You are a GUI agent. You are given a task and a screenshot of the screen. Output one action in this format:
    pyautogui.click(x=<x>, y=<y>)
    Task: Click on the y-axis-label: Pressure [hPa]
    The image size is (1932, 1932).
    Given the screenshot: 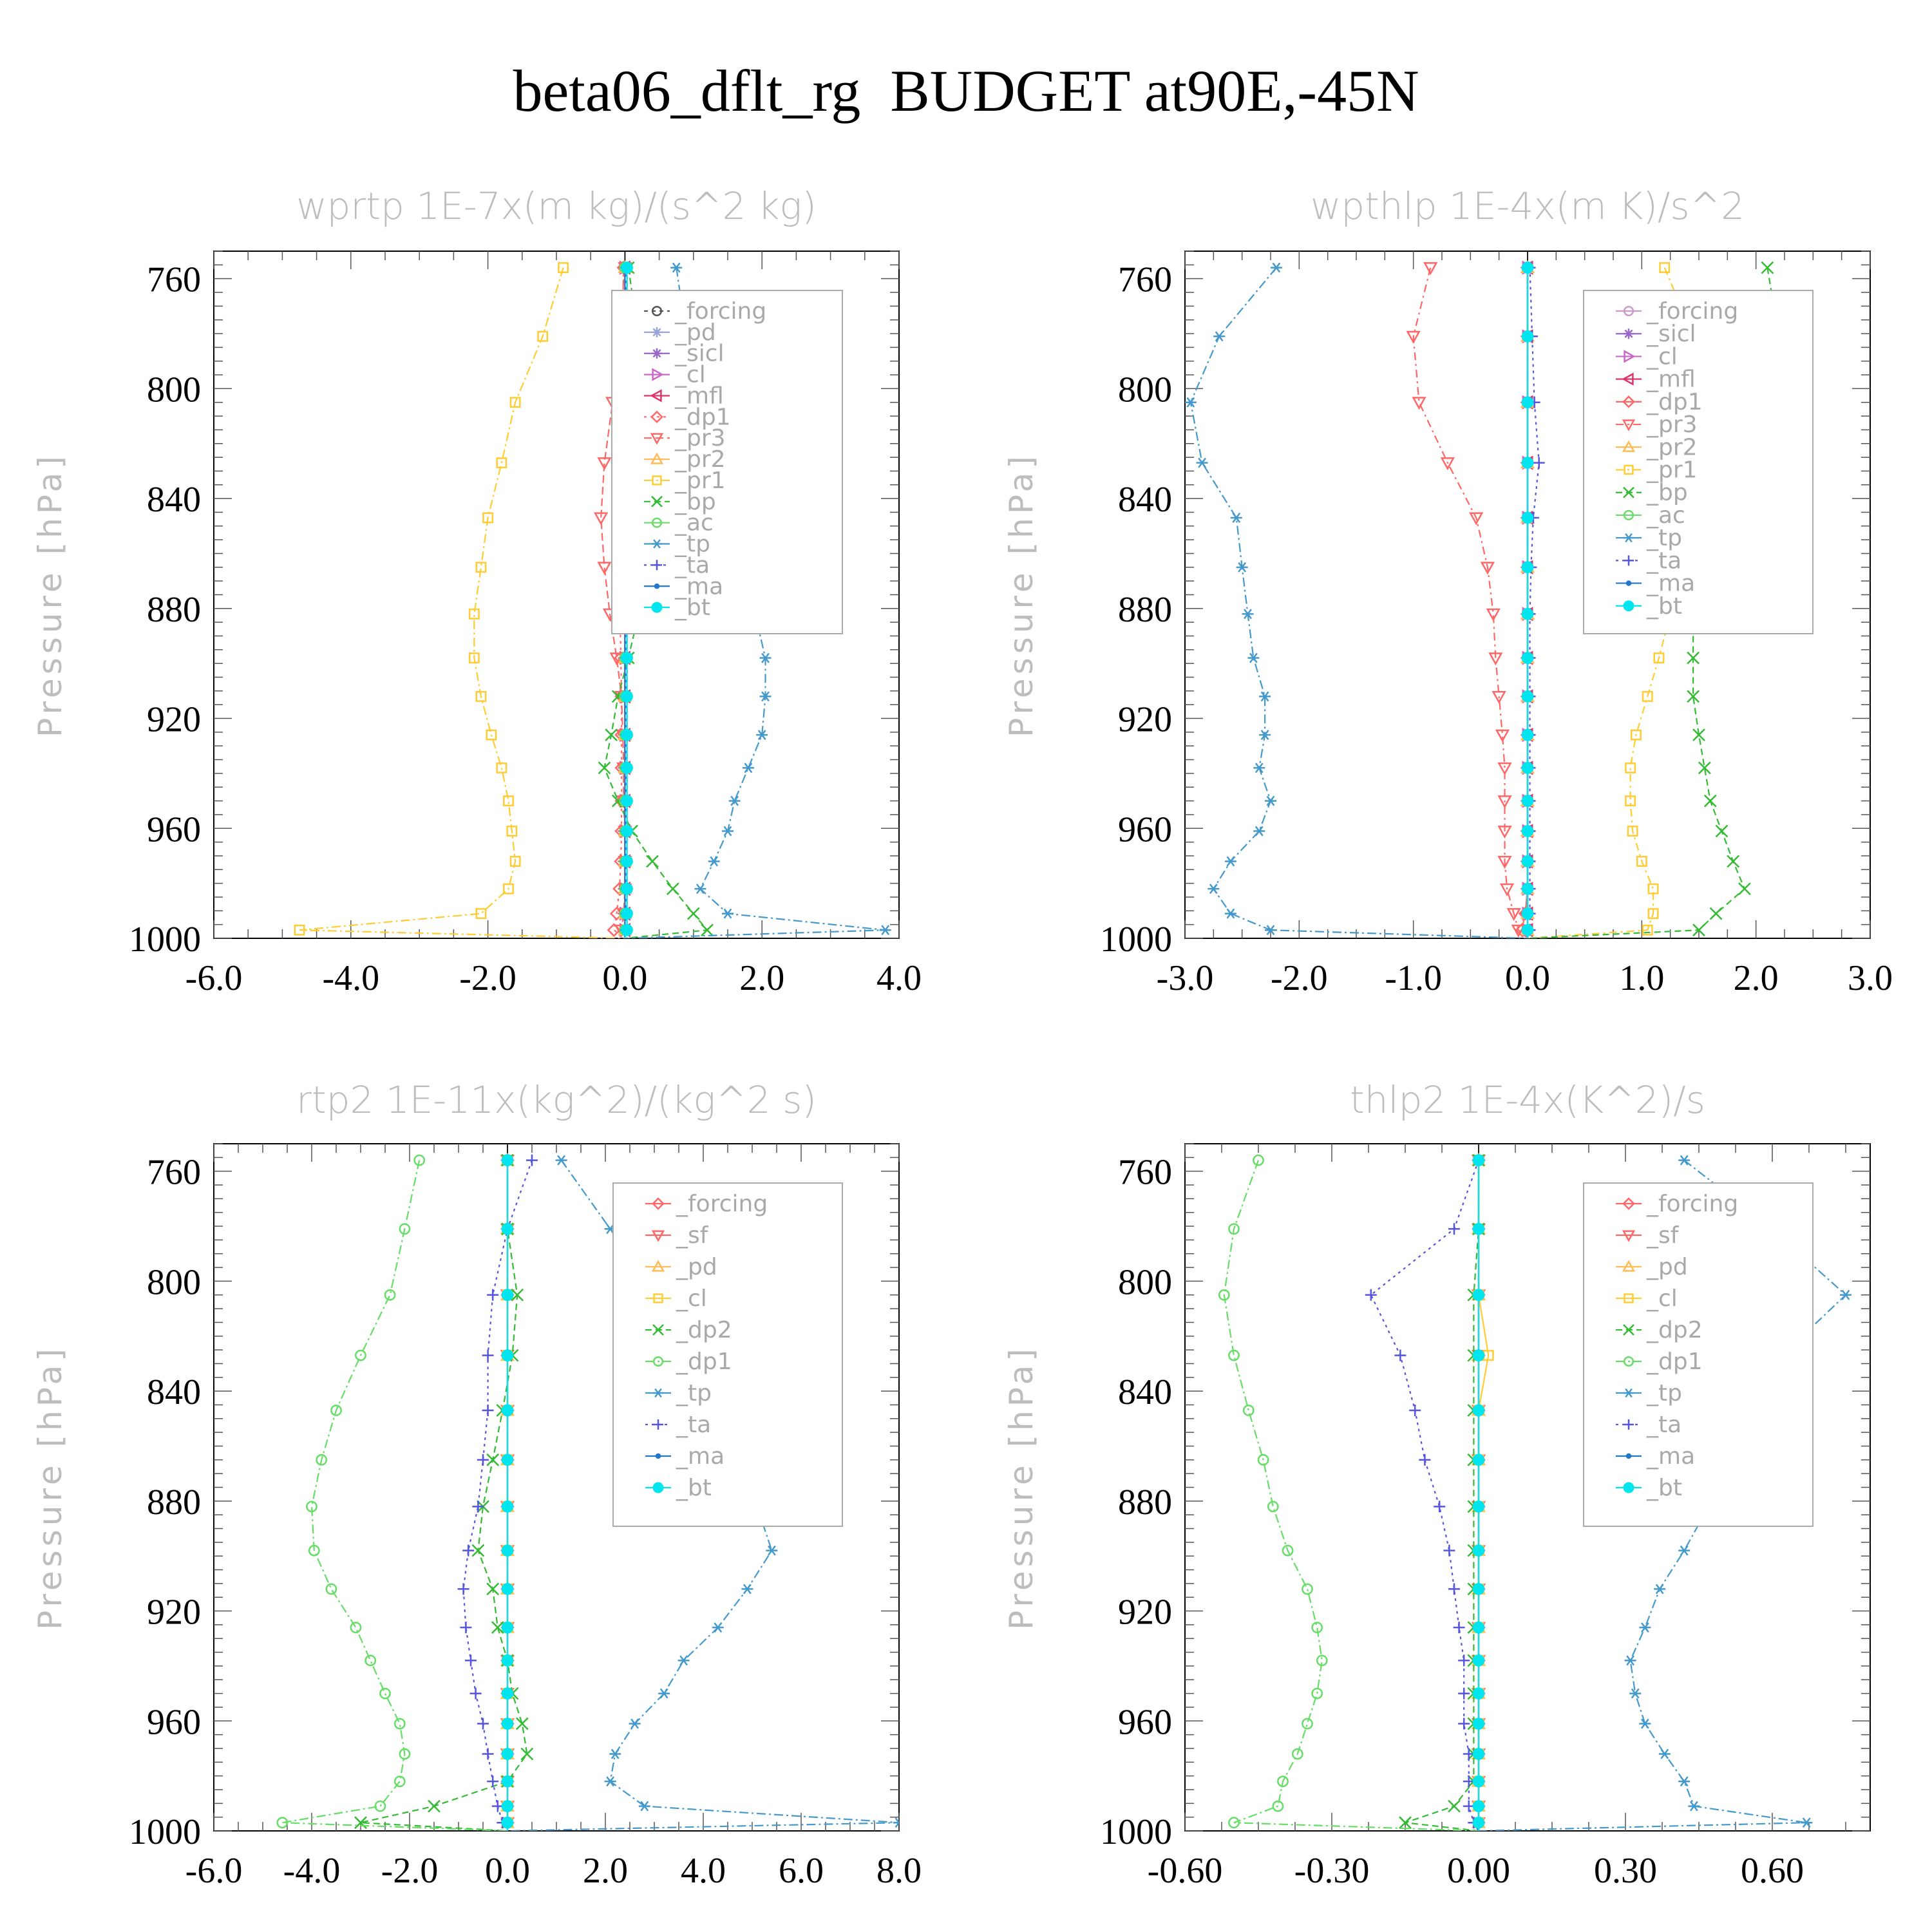 What is the action you would take?
    pyautogui.click(x=1021, y=594)
    